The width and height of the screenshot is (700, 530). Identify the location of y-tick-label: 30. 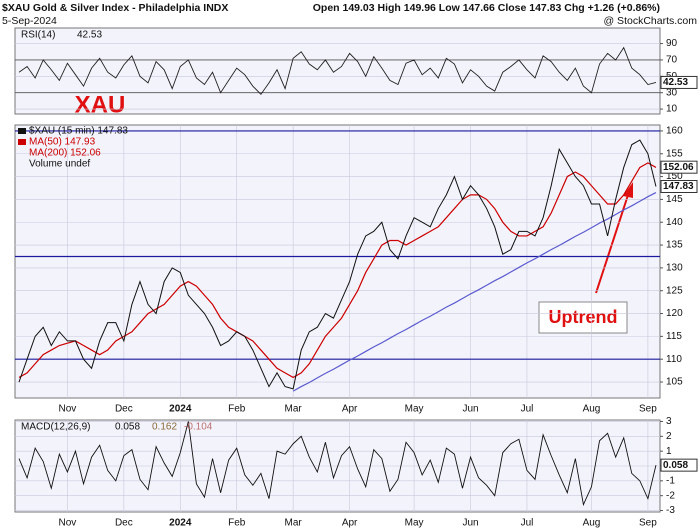
(672, 92).